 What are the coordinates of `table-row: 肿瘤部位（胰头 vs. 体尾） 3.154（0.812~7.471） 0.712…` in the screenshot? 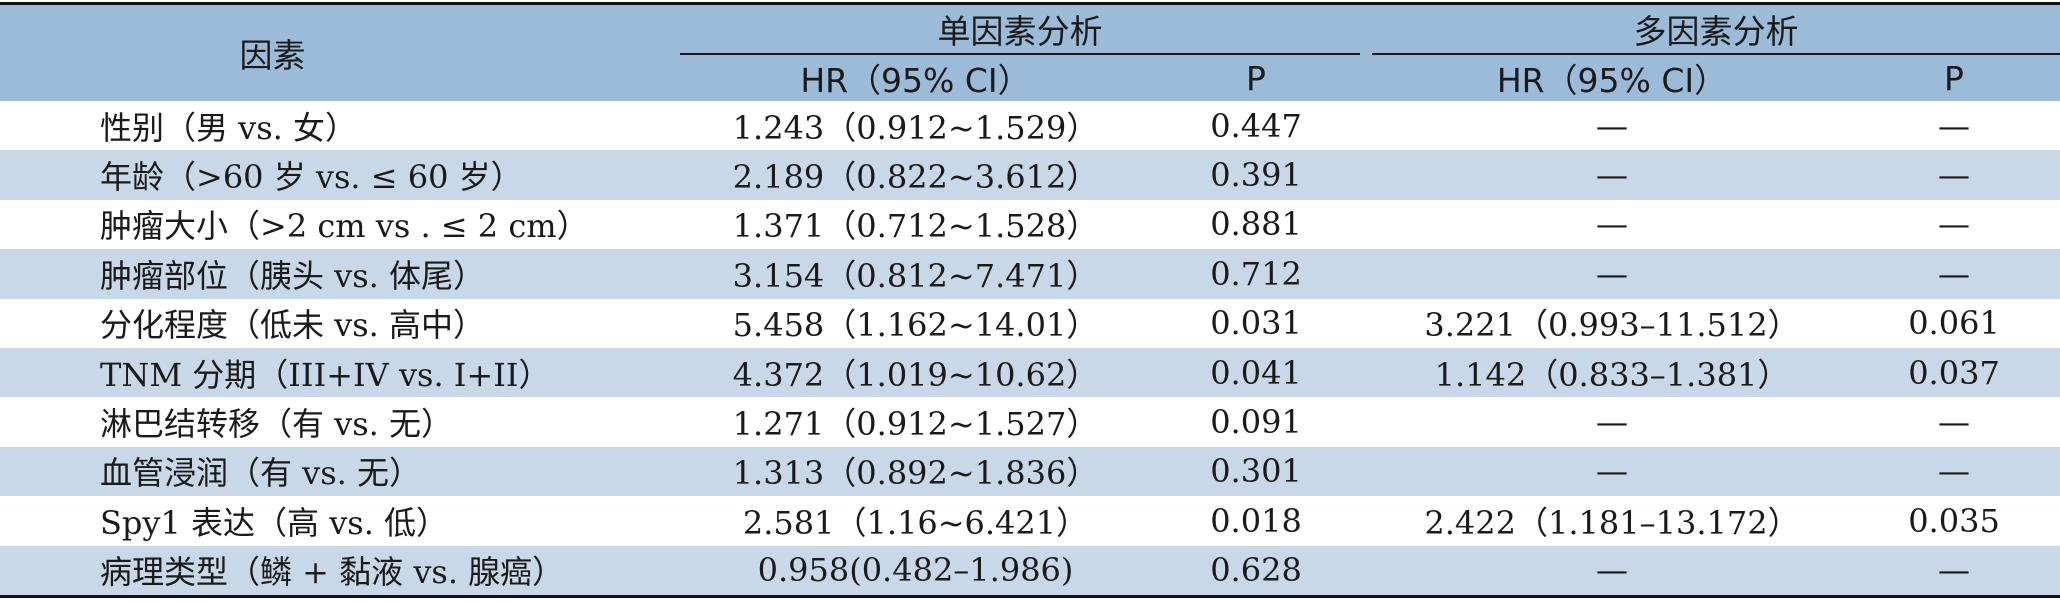 It's located at (1030, 274).